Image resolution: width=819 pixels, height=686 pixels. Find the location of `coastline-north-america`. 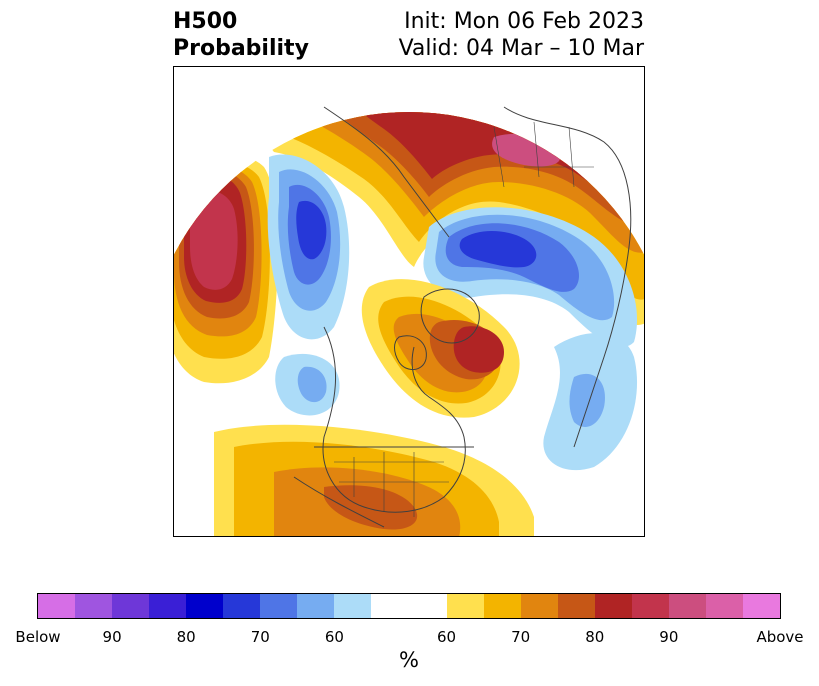

coastline-north-america is located at coordinates (394, 419).